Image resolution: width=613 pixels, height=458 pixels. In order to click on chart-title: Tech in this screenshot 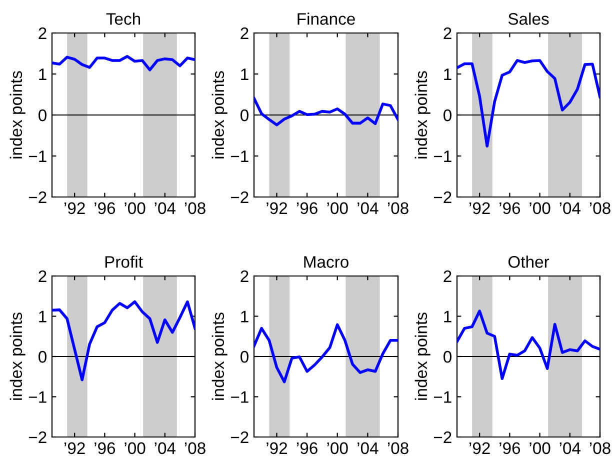, I will do `click(123, 18)`.